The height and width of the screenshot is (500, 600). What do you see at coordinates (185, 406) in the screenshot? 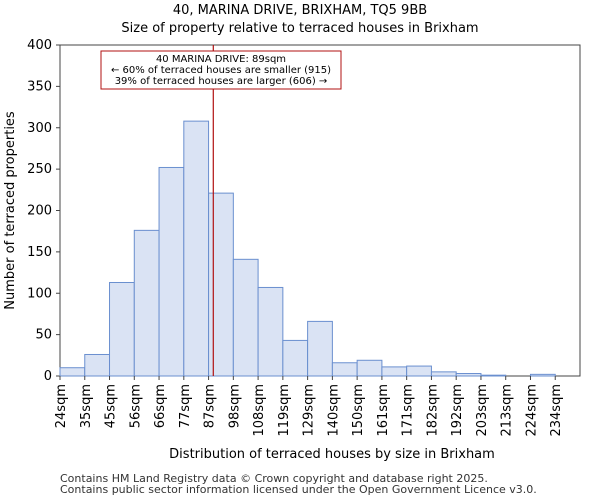
I see `x-tick-label: 77sqm` at bounding box center [185, 406].